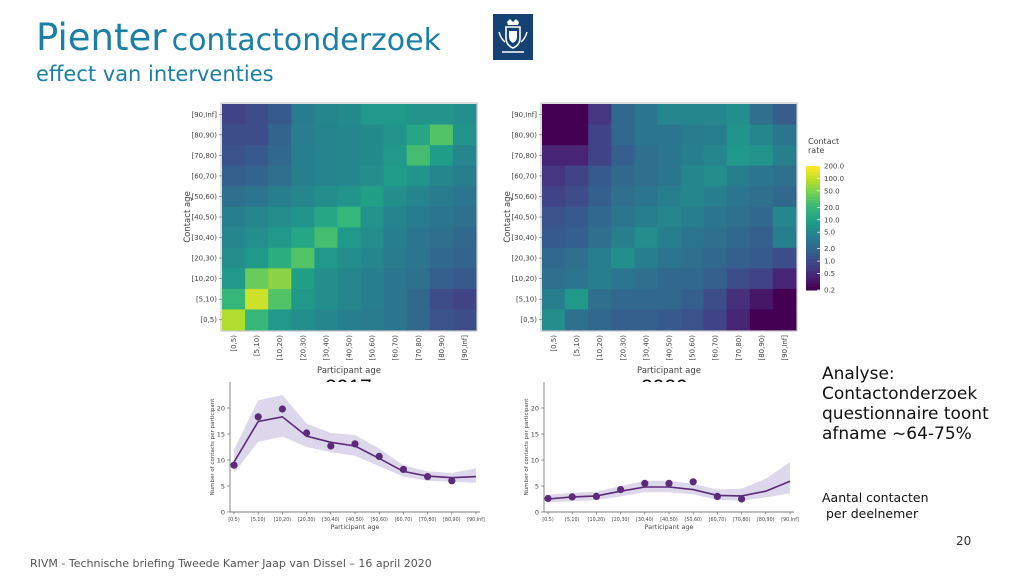  What do you see at coordinates (452, 520) in the screenshot?
I see `x-tick-label: [80,90)` at bounding box center [452, 520].